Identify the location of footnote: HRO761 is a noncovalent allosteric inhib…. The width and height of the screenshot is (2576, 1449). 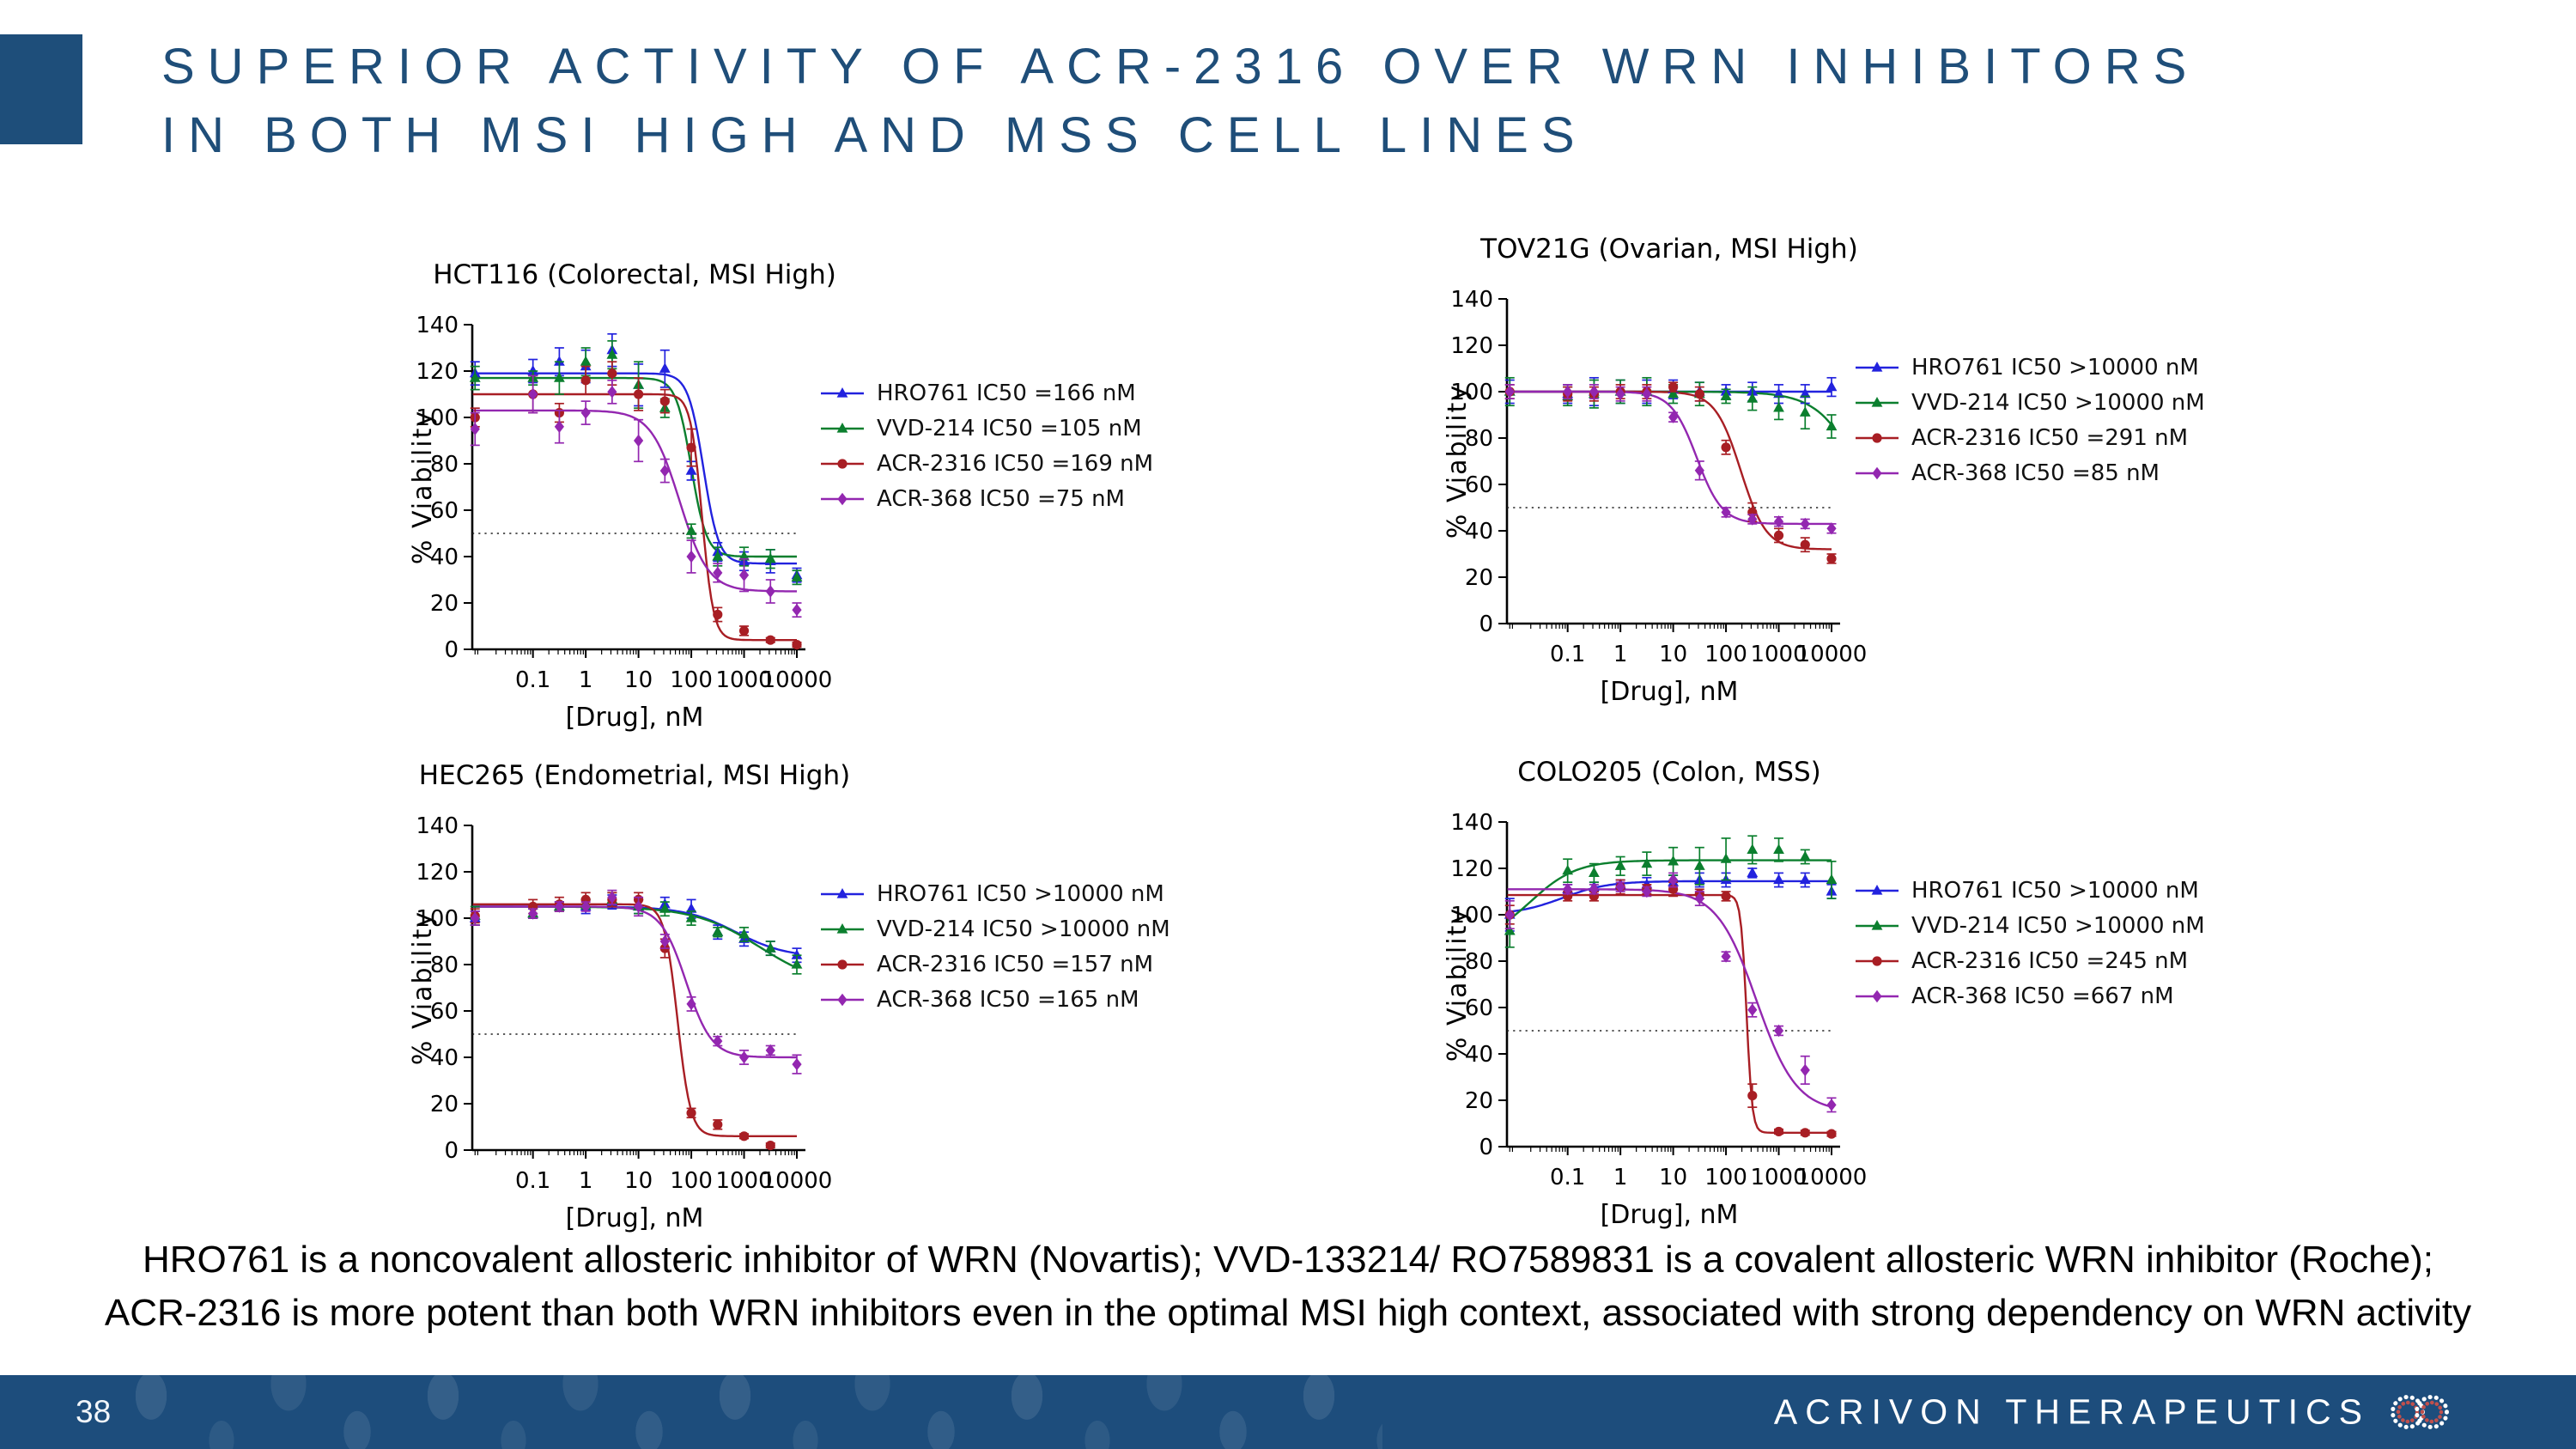
(1288, 1286).